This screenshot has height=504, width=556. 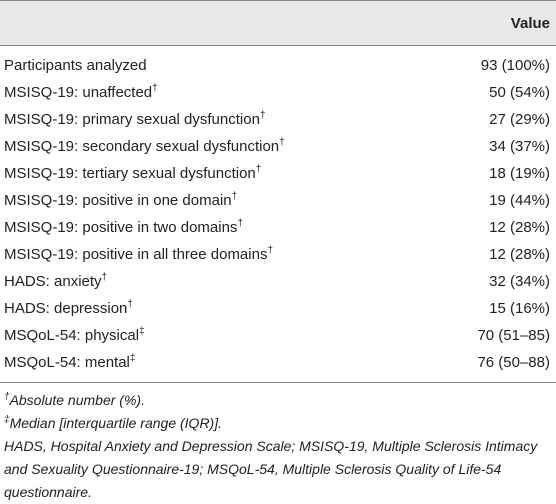 I want to click on table-row: HADS: depression† 15 (16%), so click(x=278, y=308).